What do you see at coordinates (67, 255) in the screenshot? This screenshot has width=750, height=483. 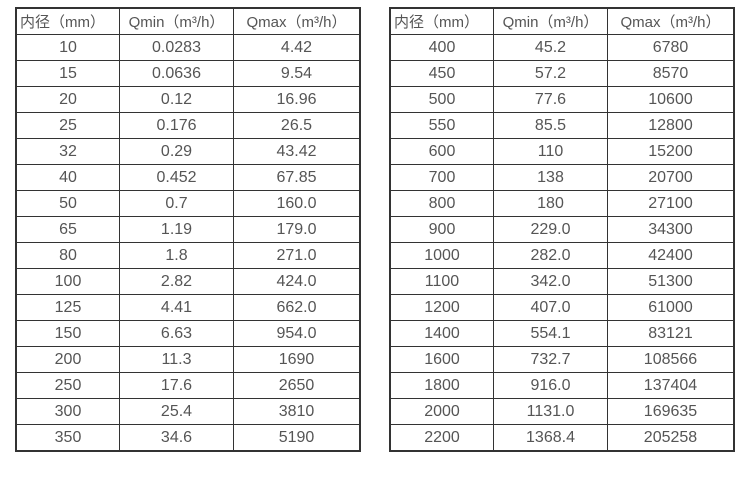 I see `diameter-cell: 80` at bounding box center [67, 255].